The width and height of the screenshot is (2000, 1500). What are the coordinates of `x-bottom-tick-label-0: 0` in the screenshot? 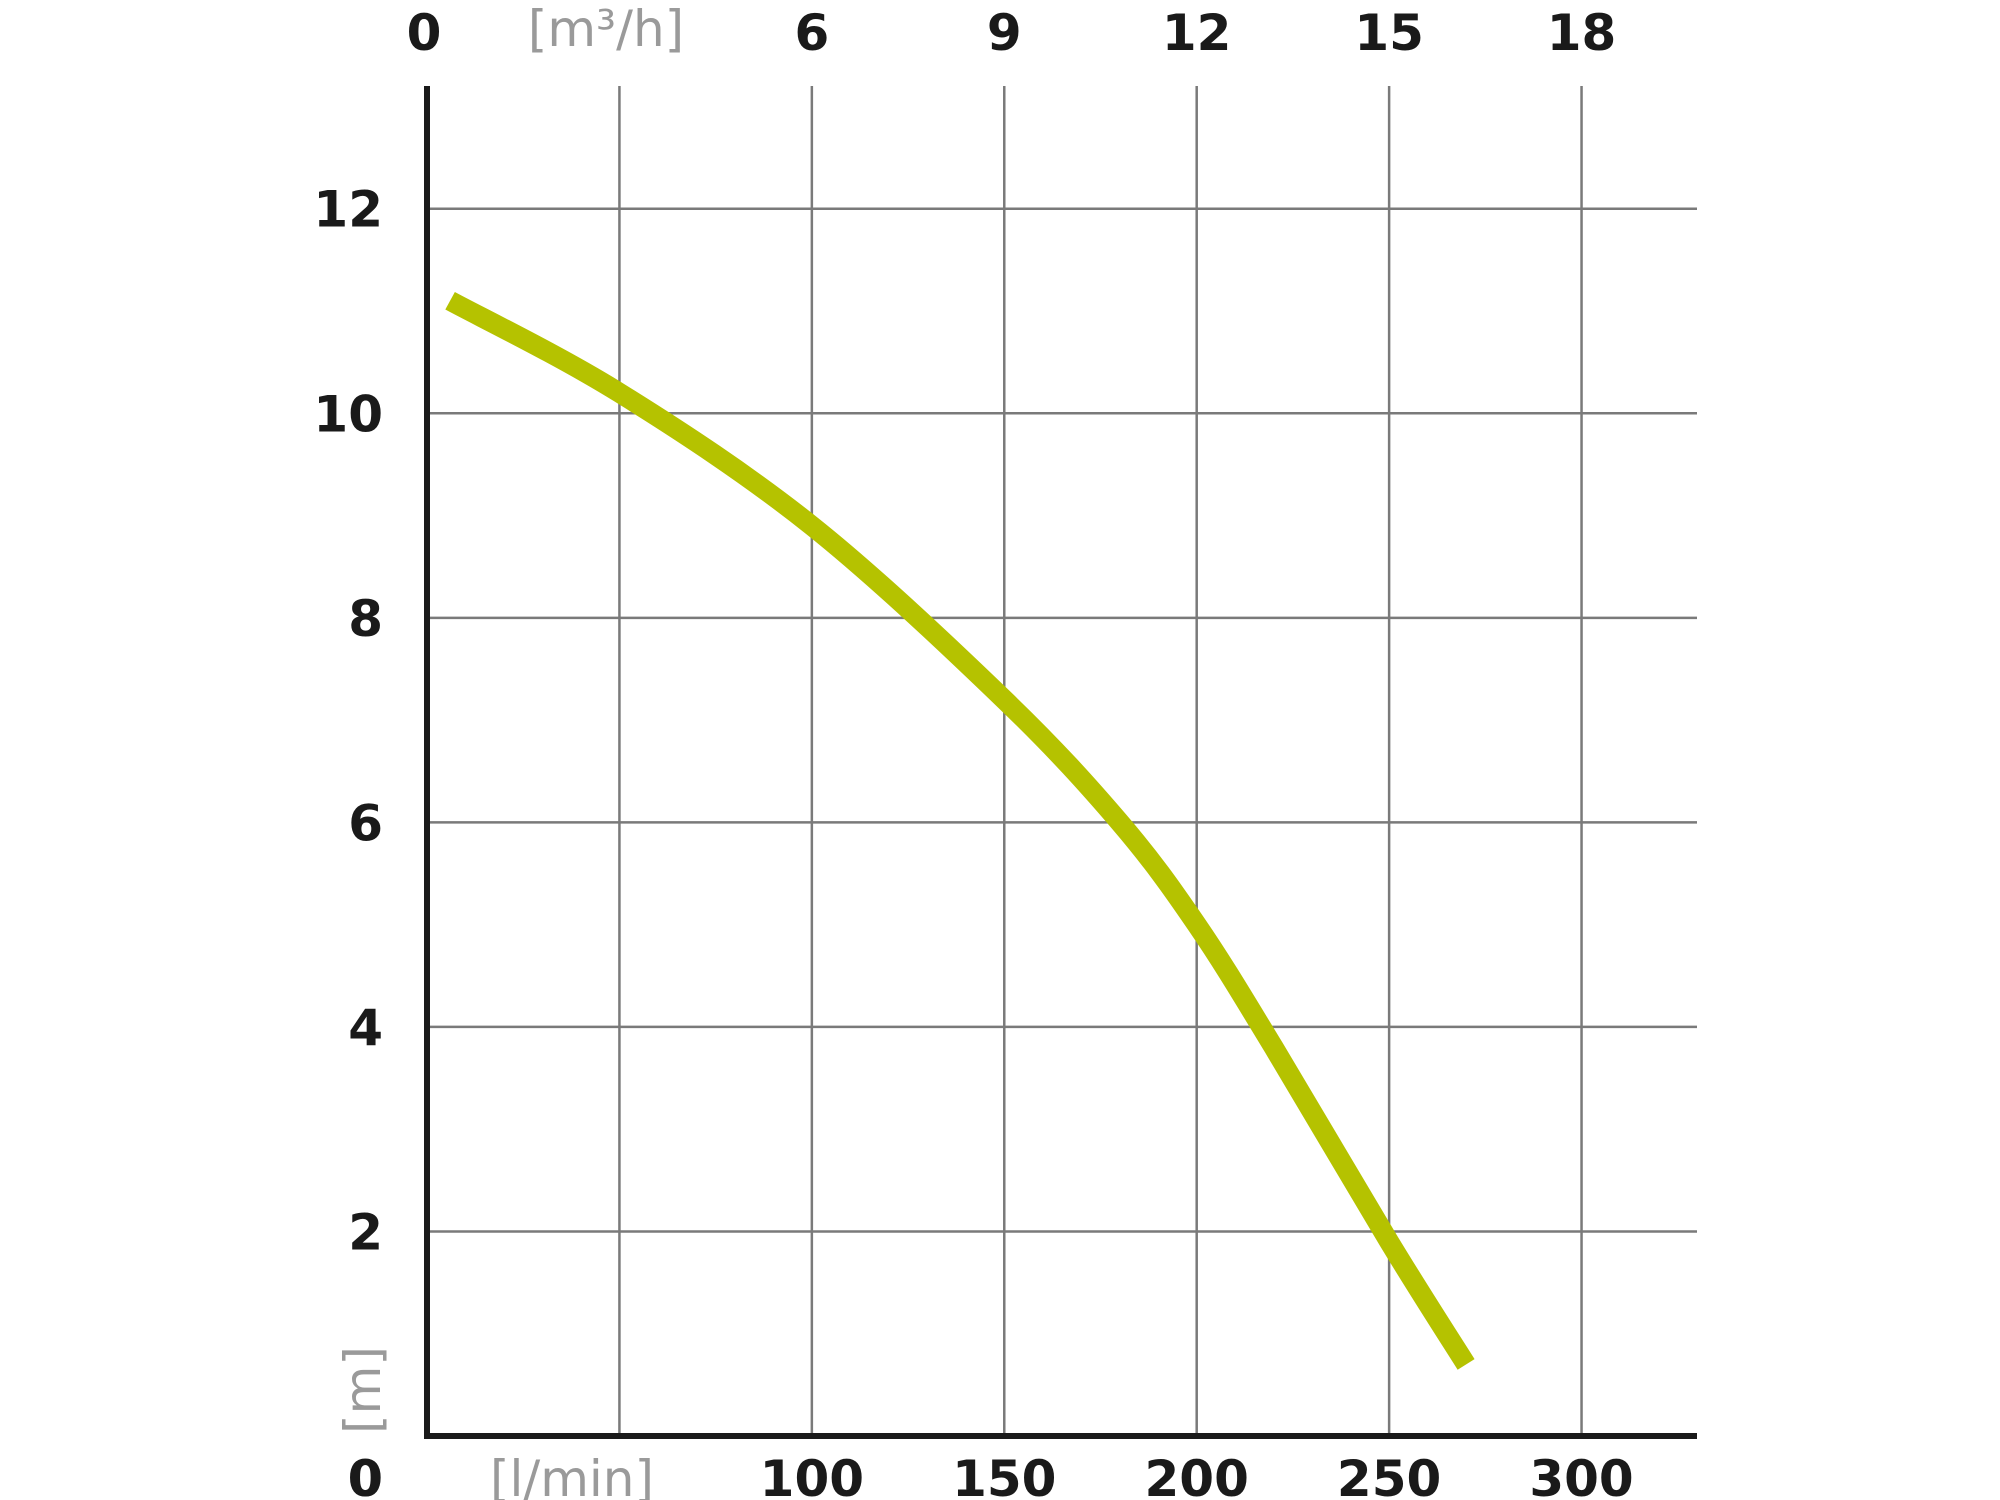 It's located at (365, 1475).